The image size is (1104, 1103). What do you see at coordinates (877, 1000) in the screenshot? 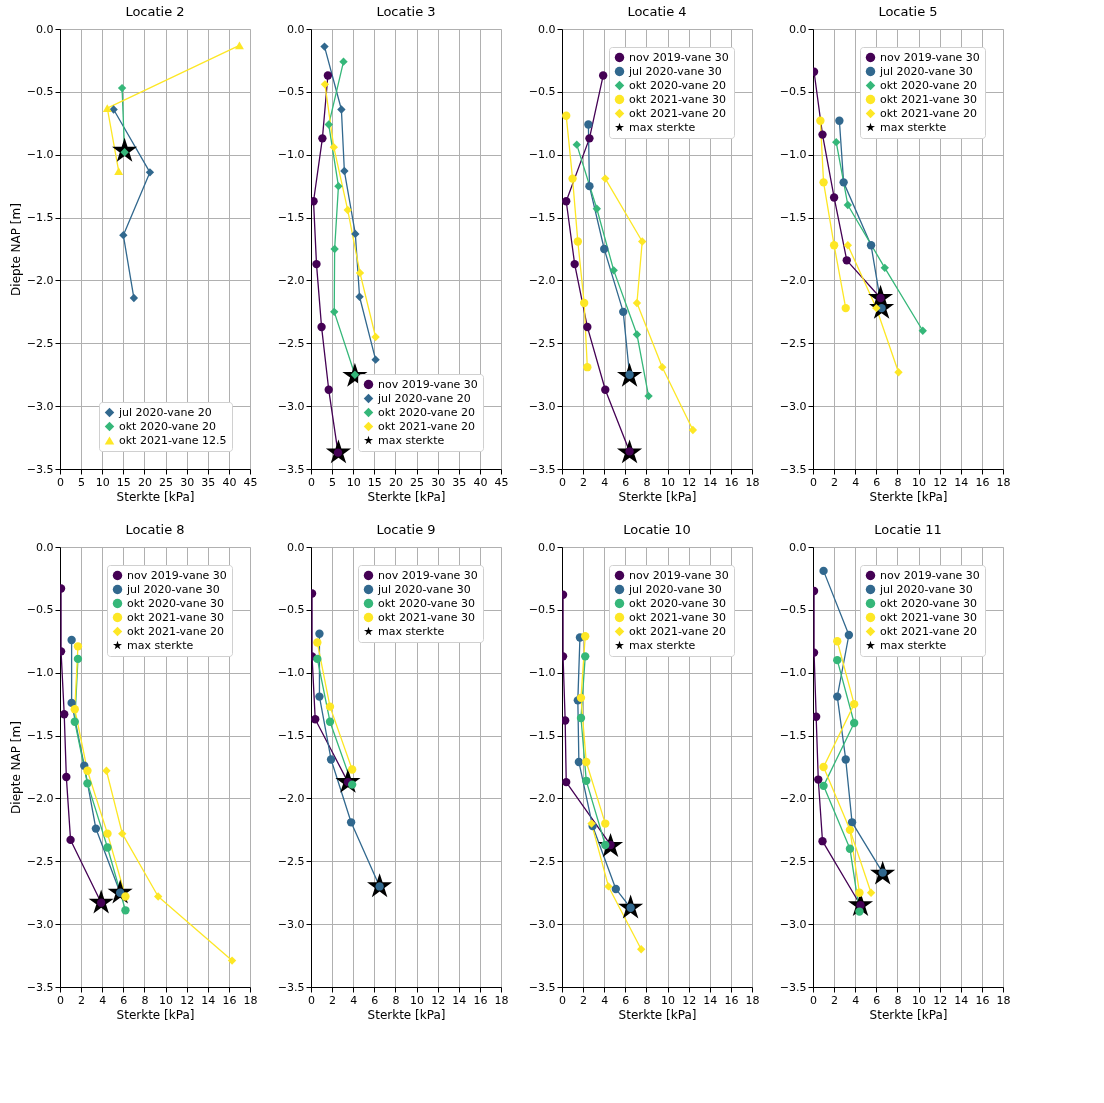
I see `x-tick-label: 6` at bounding box center [877, 1000].